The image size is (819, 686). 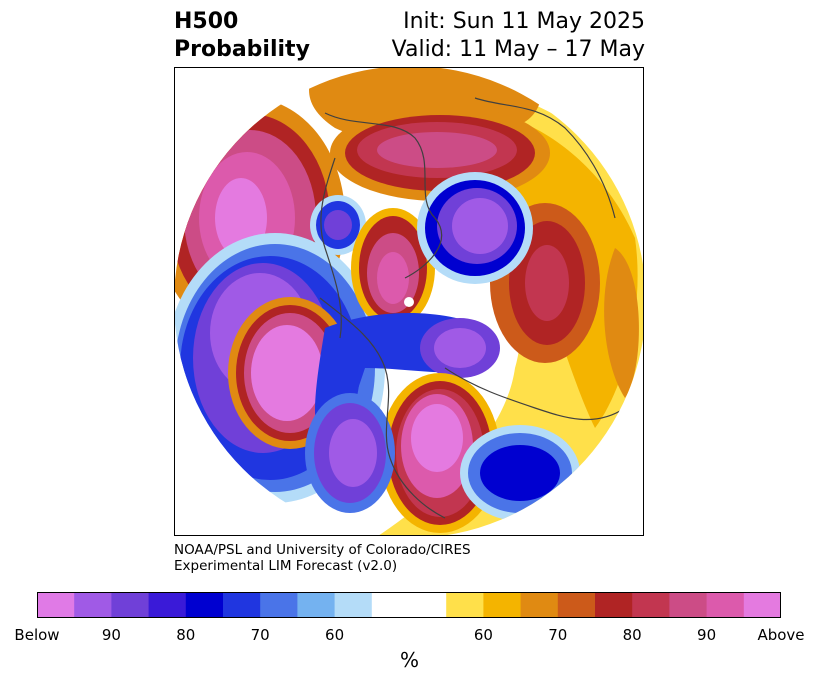 What do you see at coordinates (518, 49) in the screenshot?
I see `valid-range: Valid: 11 May – 17 May` at bounding box center [518, 49].